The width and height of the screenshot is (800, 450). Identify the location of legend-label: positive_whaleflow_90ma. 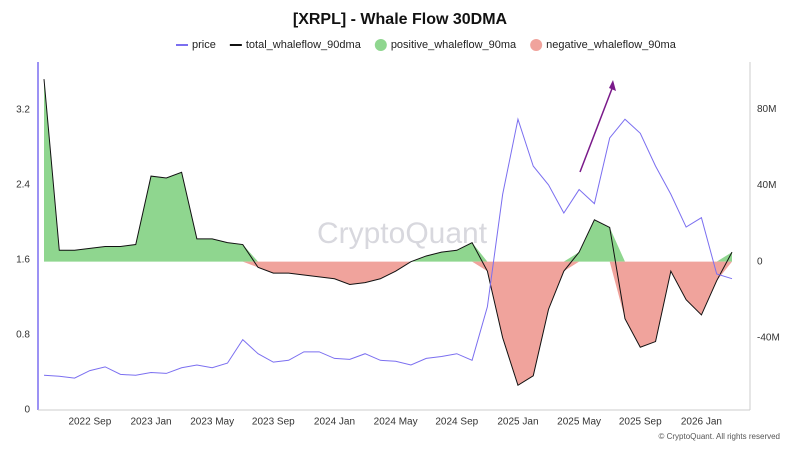
(454, 45).